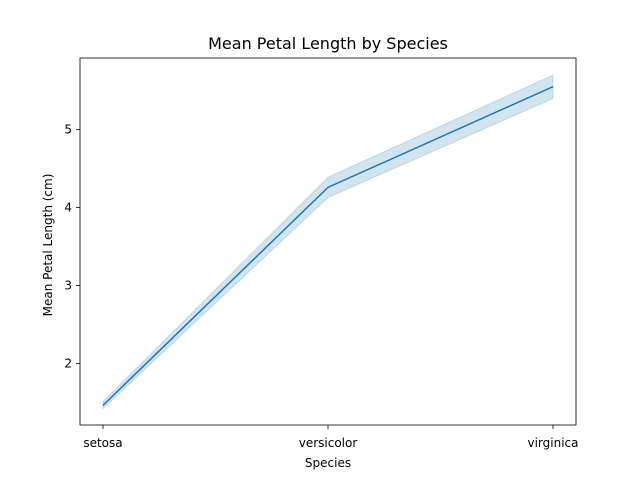 Image resolution: width=640 pixels, height=480 pixels. What do you see at coordinates (102, 443) in the screenshot?
I see `x-tick-label-setosa: setosa` at bounding box center [102, 443].